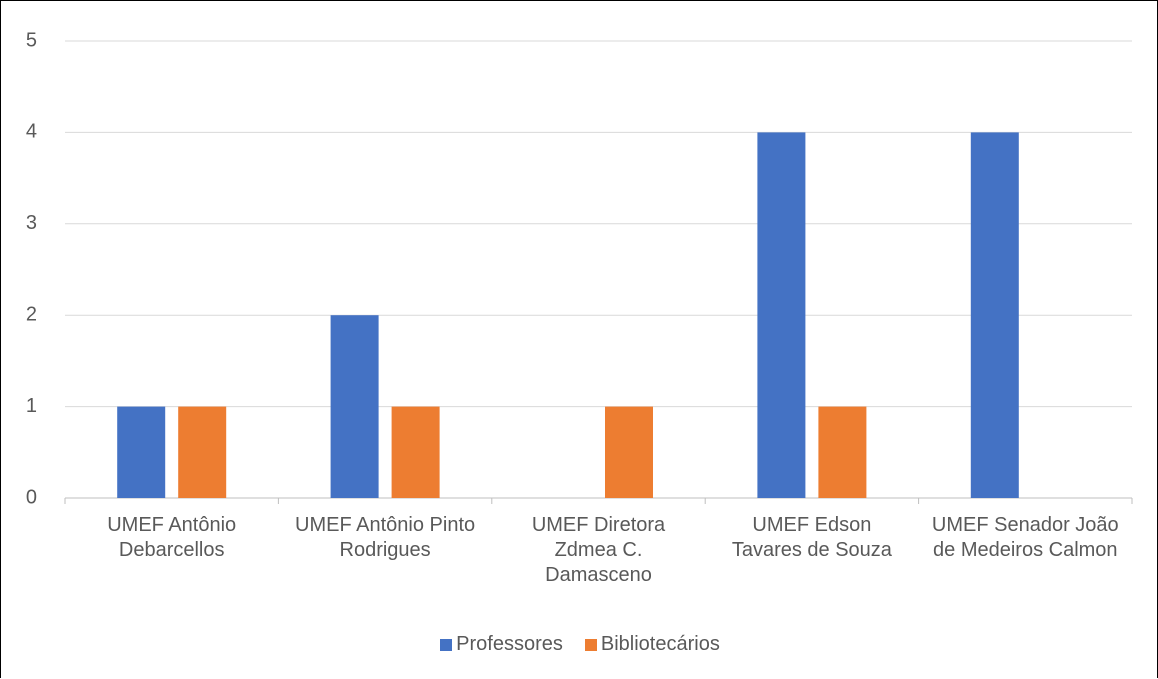 The image size is (1158, 679). Describe the element at coordinates (172, 537) in the screenshot. I see `x-tick-label: UMEF Antônio Debarcellos` at that location.